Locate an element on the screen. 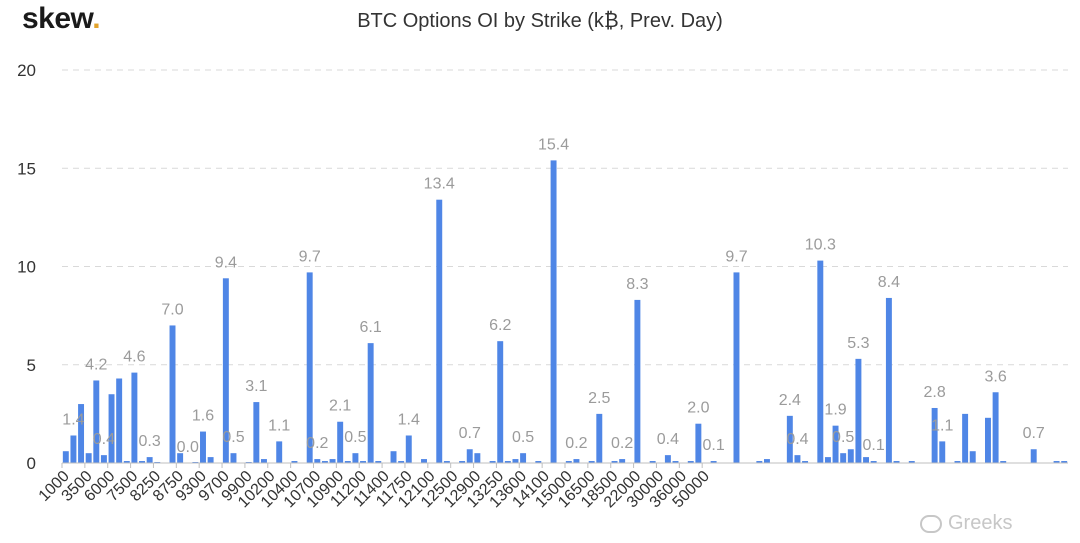  data-label: 1.1 is located at coordinates (942, 425).